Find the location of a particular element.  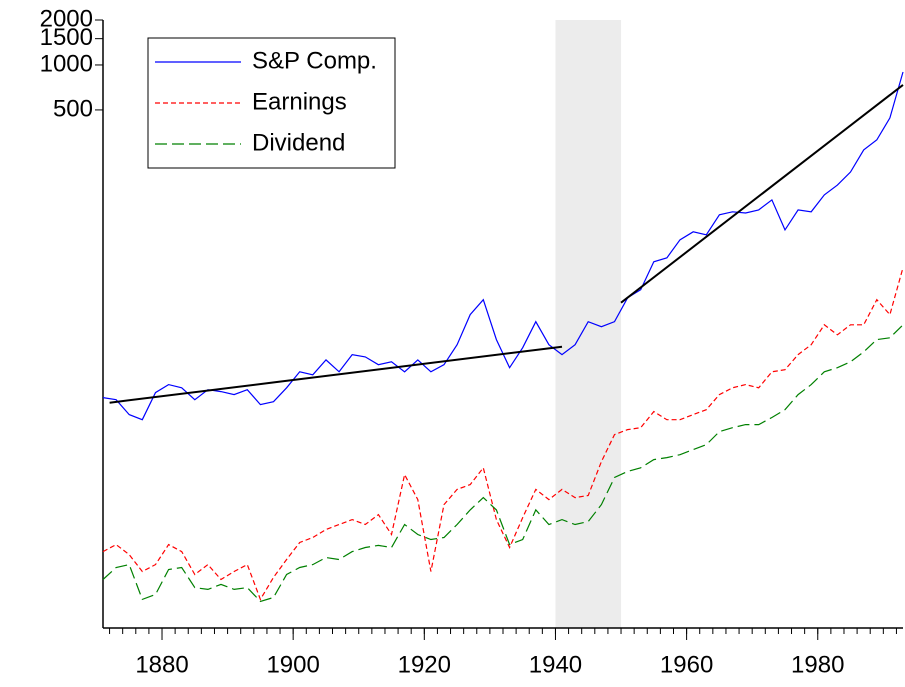

legend-label: S&P Comp. is located at coordinates (314, 60).